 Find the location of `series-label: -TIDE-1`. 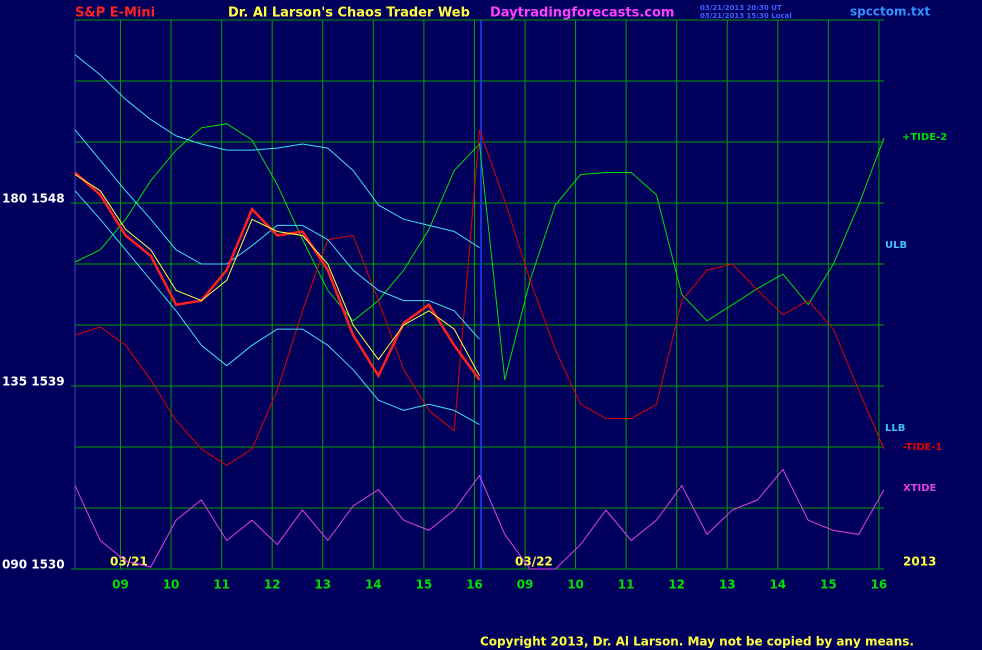

series-label: -TIDE-1 is located at coordinates (923, 447).